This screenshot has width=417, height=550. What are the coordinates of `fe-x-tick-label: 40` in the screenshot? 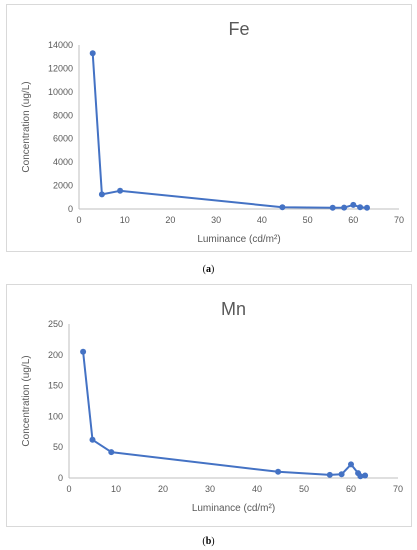 It's located at (262, 220).